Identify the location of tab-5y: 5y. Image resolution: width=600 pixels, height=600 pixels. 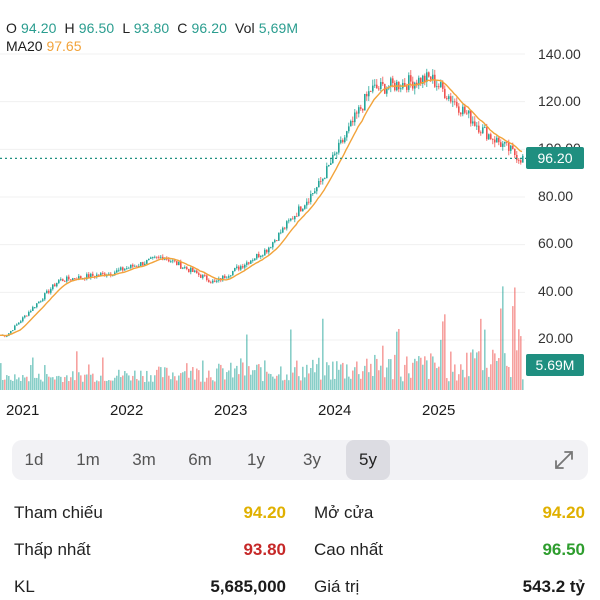
(368, 460).